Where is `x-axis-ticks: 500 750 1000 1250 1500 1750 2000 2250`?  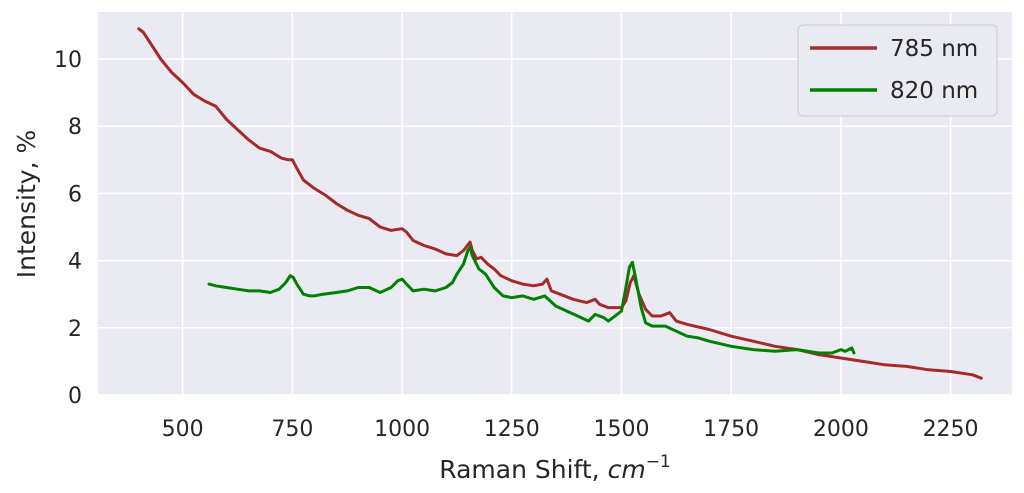
x-axis-ticks: 500 750 1000 1250 1500 1750 2000 2250 is located at coordinates (570, 429).